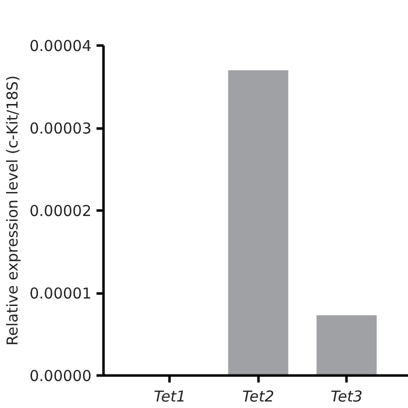 This screenshot has height=408, width=408. What do you see at coordinates (60, 129) in the screenshot?
I see `y-tick-label: 0.00003` at bounding box center [60, 129].